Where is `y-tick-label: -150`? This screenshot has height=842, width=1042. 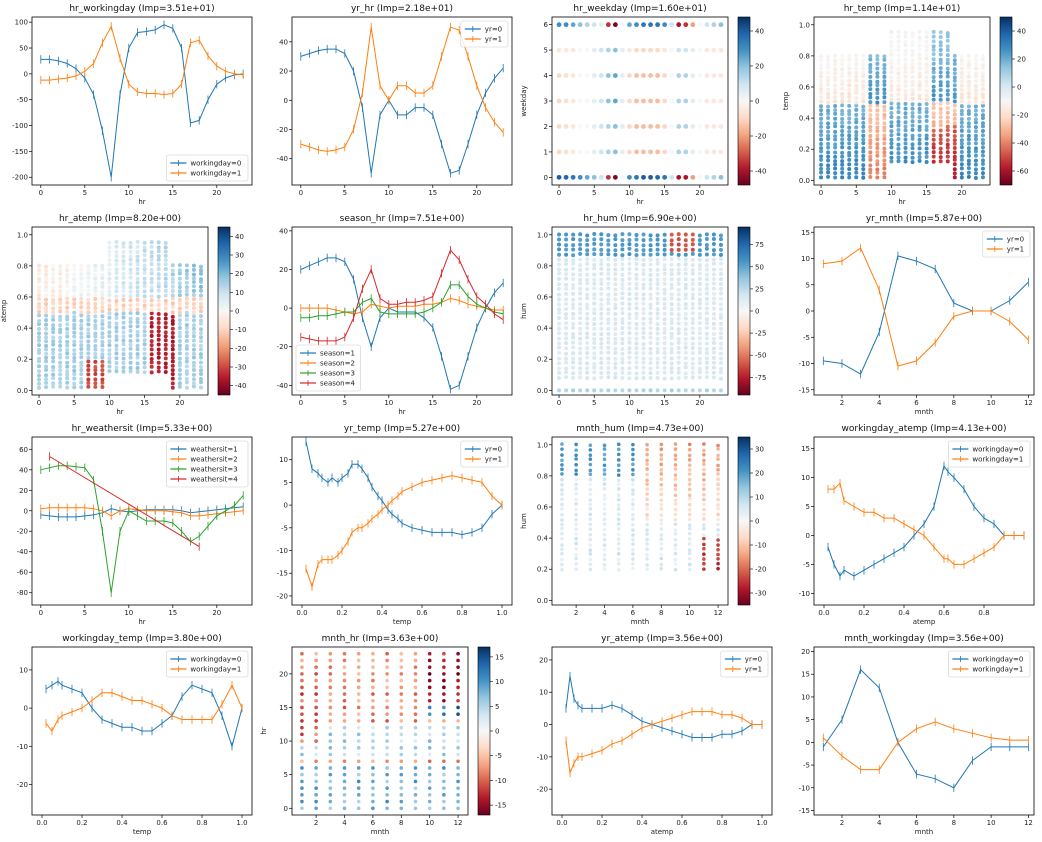 y-tick-label: -150 is located at coordinates (20, 152).